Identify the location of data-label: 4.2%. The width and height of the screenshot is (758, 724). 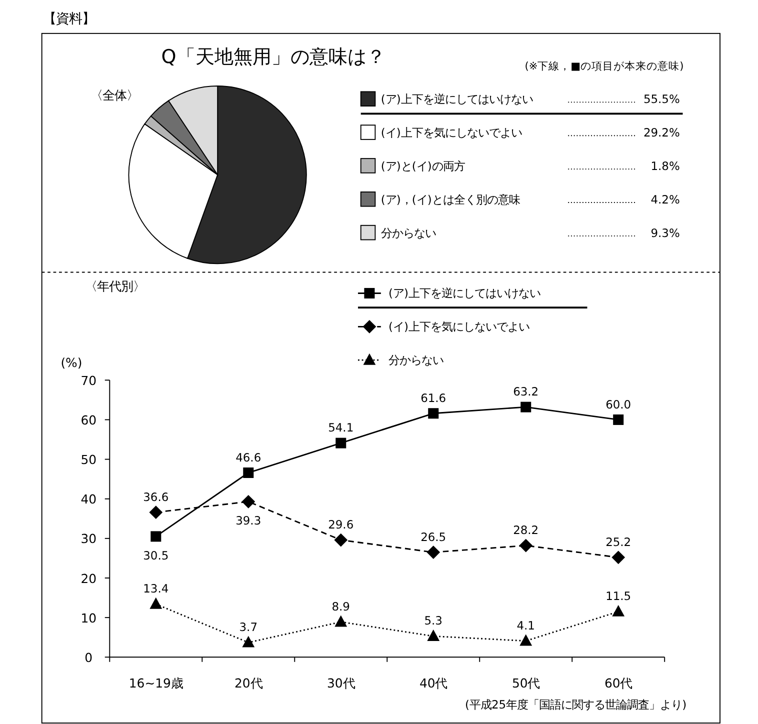
(665, 199).